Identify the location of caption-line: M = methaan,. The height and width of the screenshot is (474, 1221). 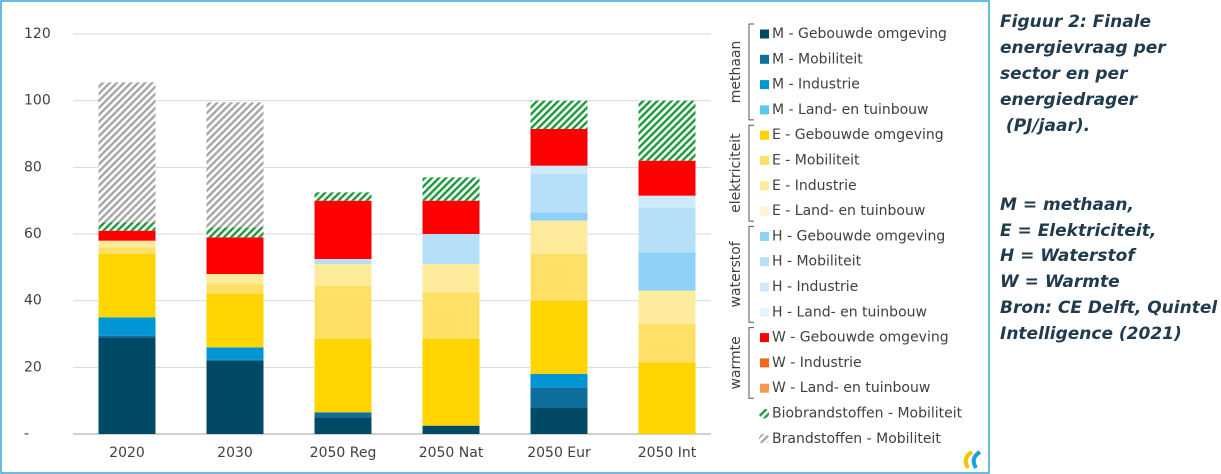
(1067, 205).